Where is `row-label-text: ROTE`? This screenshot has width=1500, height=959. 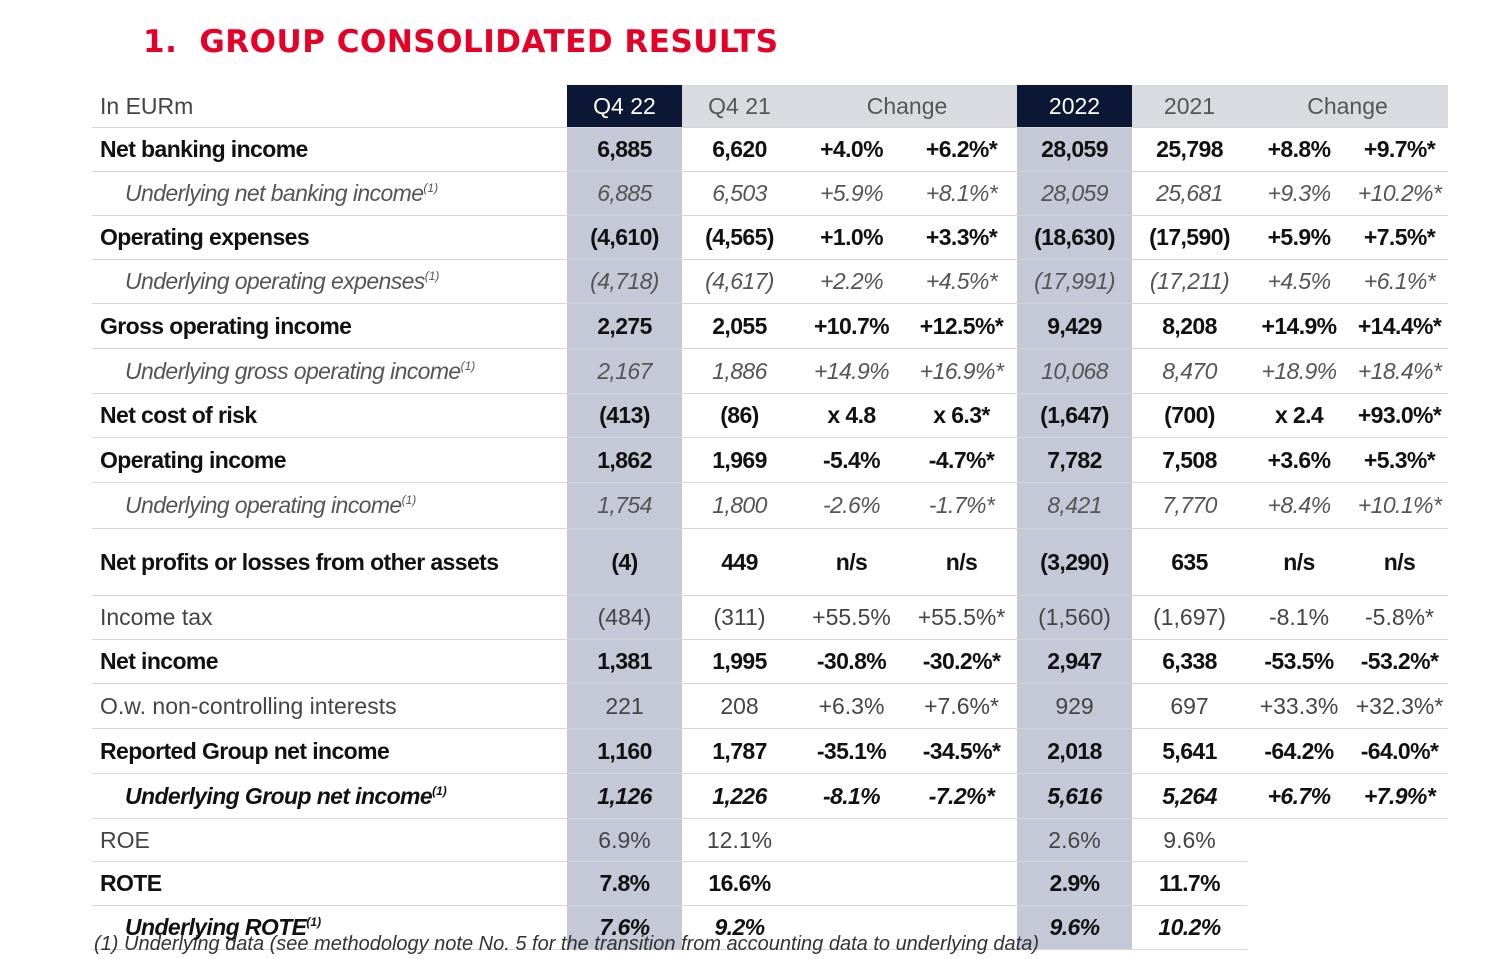
row-label-text: ROTE is located at coordinates (131, 883).